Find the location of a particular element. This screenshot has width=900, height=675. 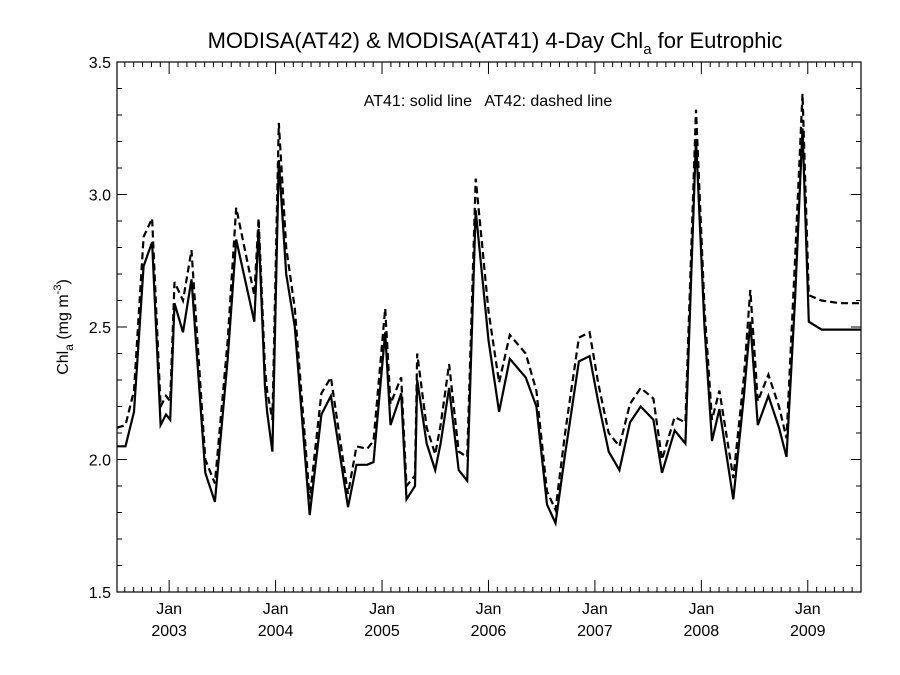

x-tick-year-label: 2007 is located at coordinates (595, 631).